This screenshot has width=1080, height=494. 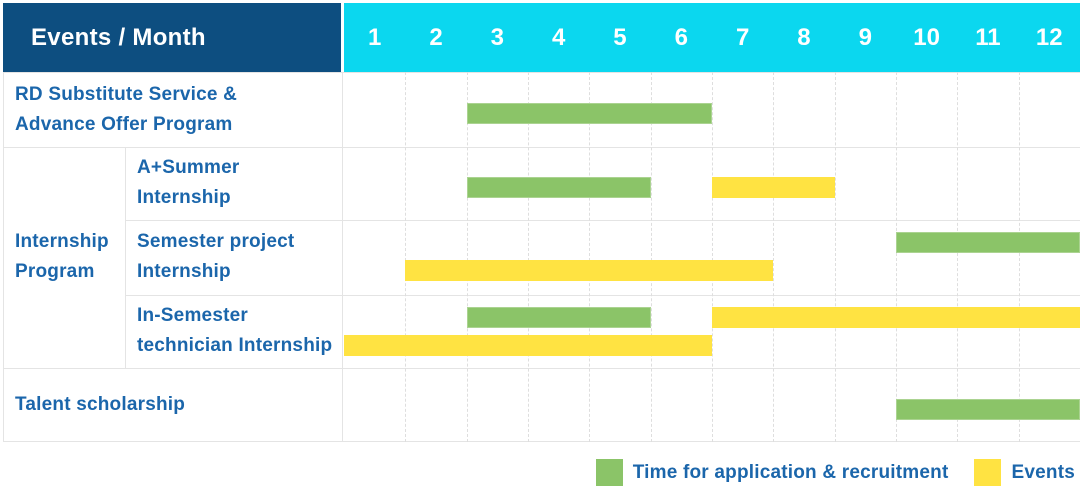 I want to click on yellow-square-swatch-icon, so click(x=988, y=472).